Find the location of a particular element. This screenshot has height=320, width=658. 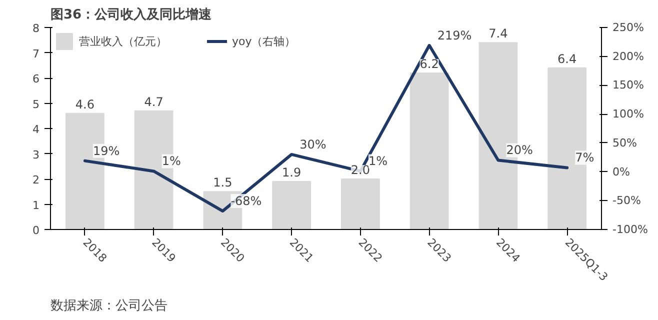

data-label: 7.4 is located at coordinates (498, 33).